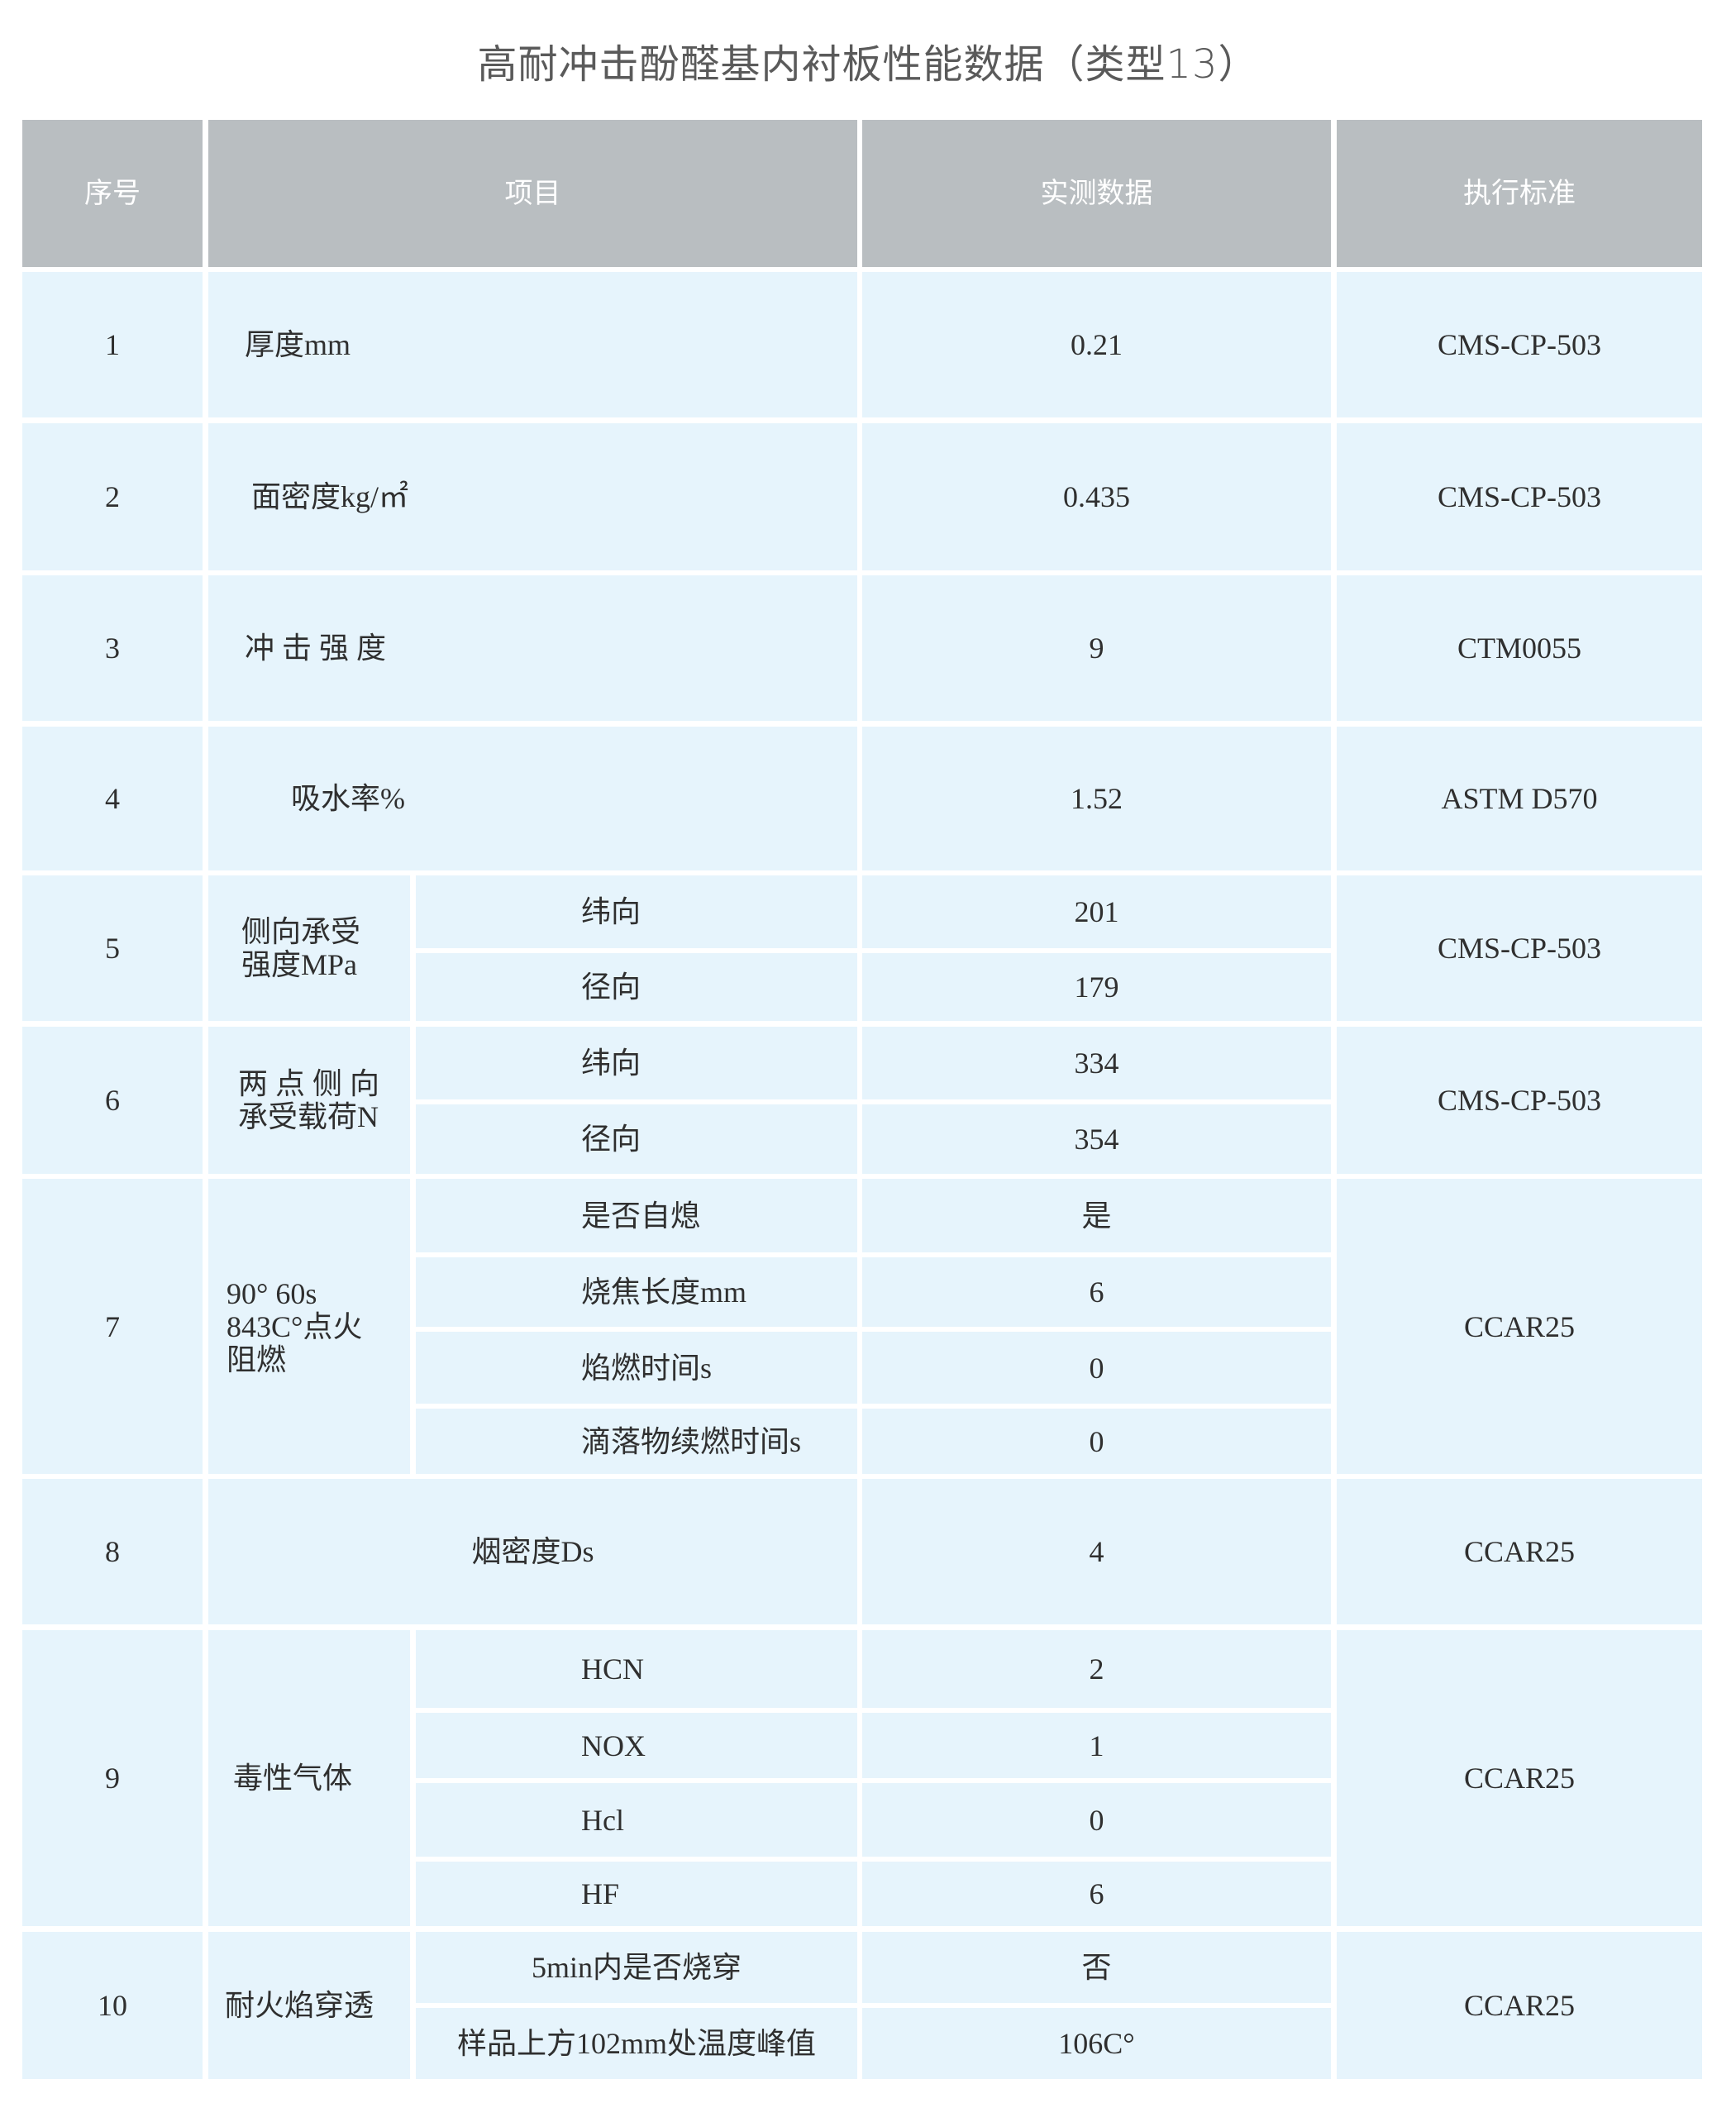  I want to click on row-number: 10, so click(112, 2006).